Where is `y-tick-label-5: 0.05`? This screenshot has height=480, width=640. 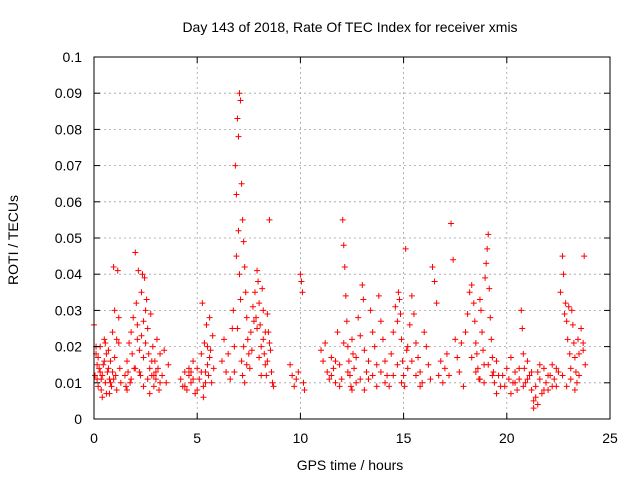
y-tick-label-5: 0.05 is located at coordinates (68, 238).